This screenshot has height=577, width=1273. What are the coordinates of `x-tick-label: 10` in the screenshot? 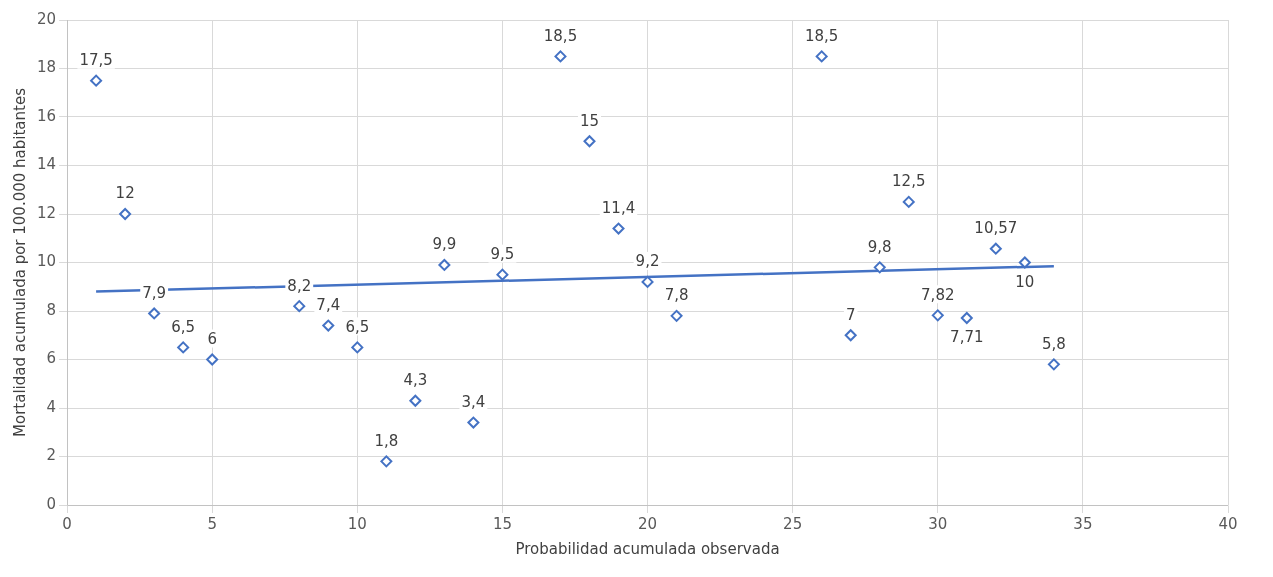 It's located at (357, 523).